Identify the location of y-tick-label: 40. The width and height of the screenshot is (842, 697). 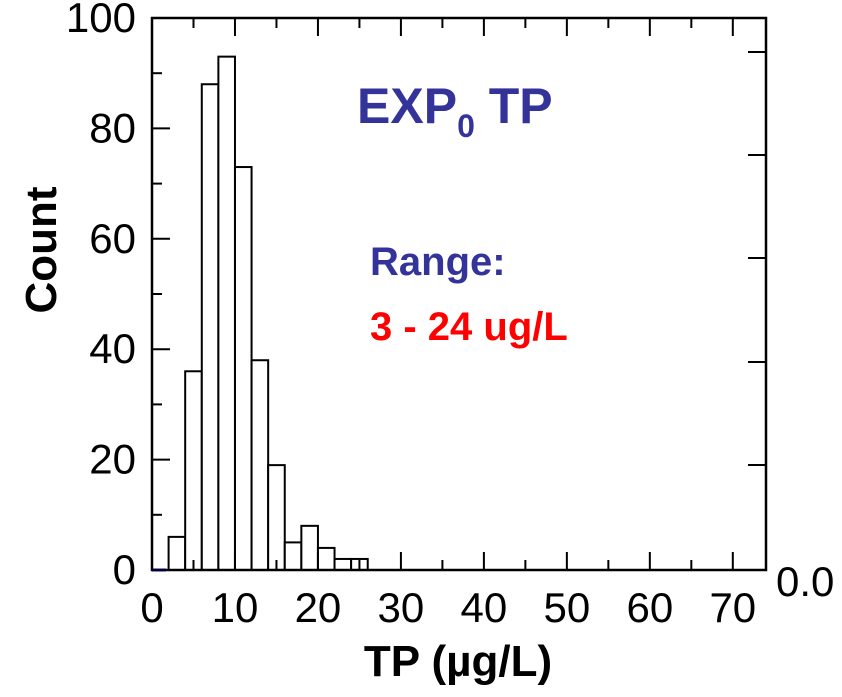
(112, 348).